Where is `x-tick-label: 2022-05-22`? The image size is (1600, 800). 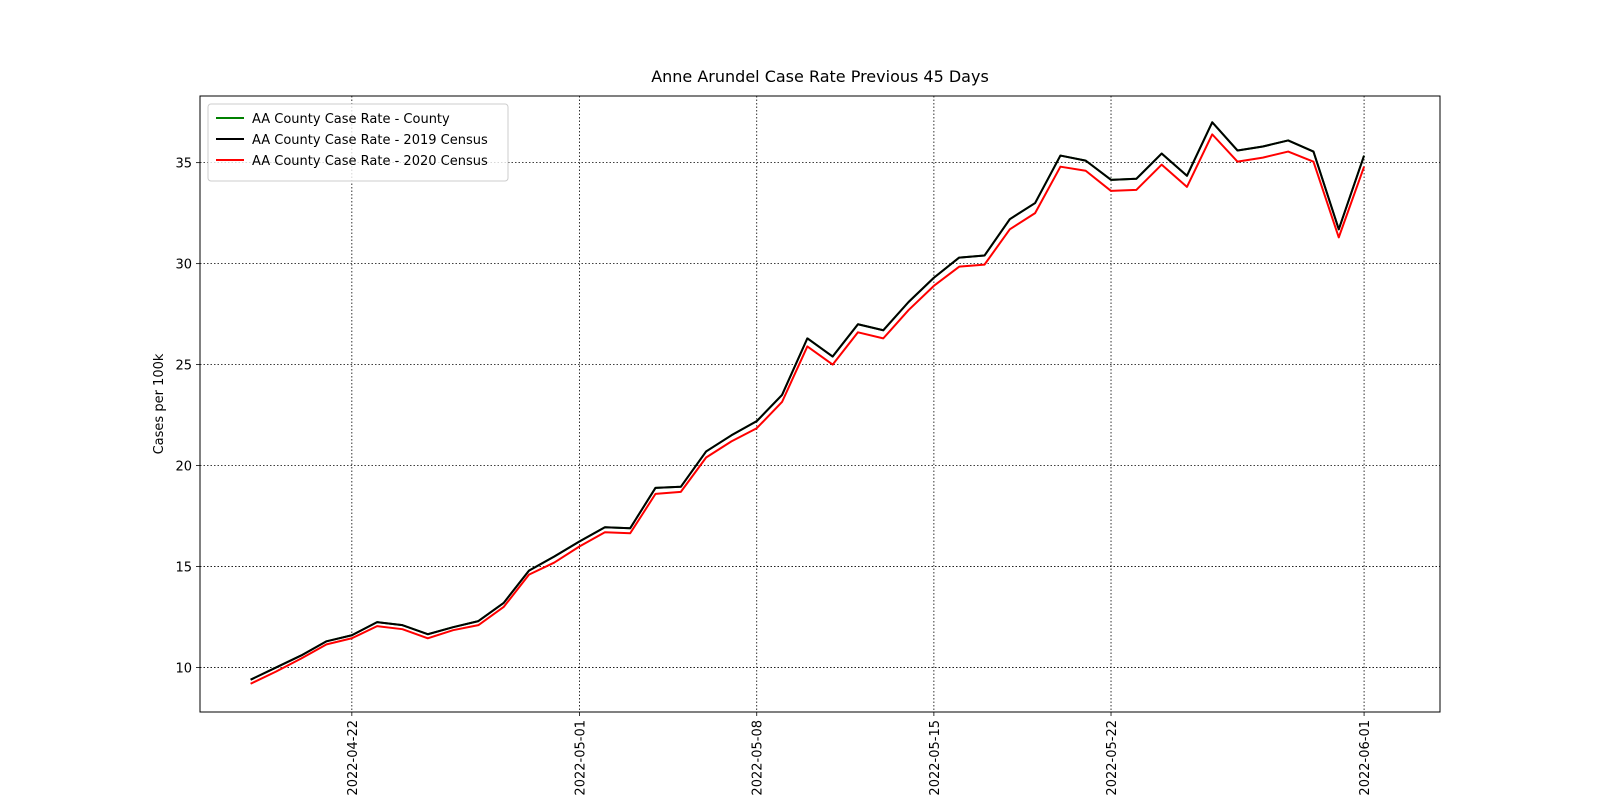
x-tick-label: 2022-05-22 is located at coordinates (1112, 758).